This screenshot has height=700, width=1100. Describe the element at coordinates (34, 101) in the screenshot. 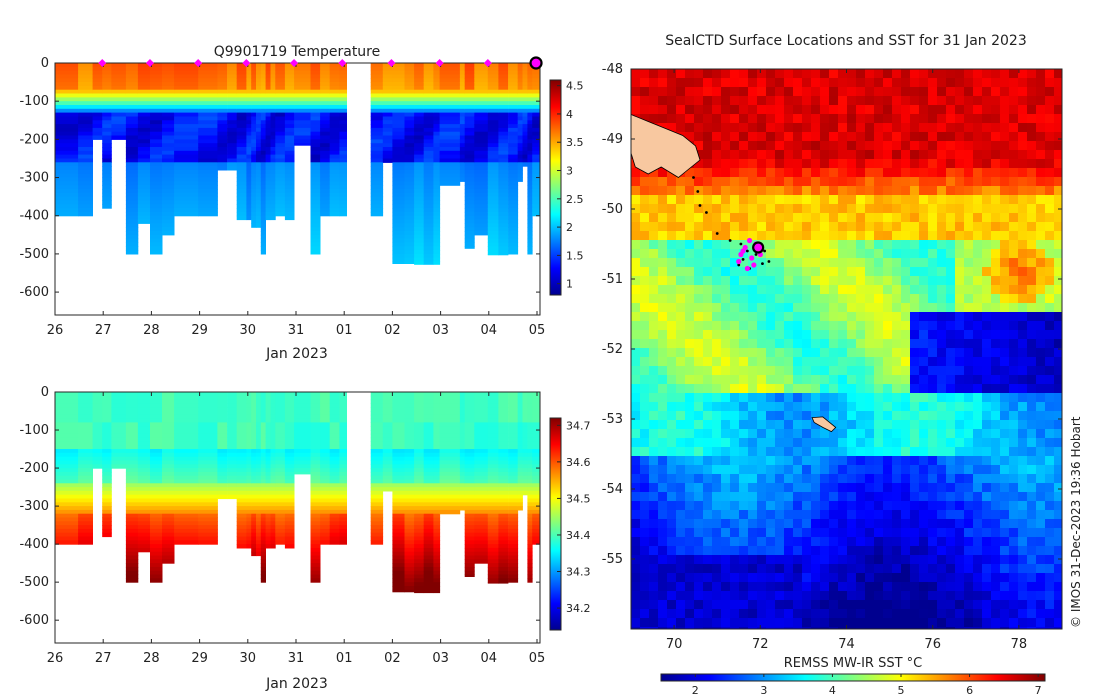

I see `y-tick-label: -100` at that location.